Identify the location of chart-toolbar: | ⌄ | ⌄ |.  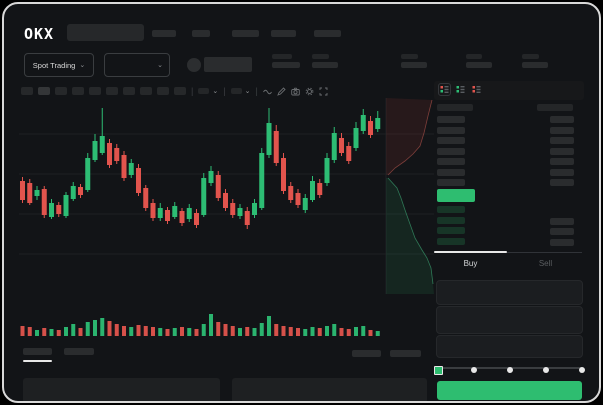
(174, 91).